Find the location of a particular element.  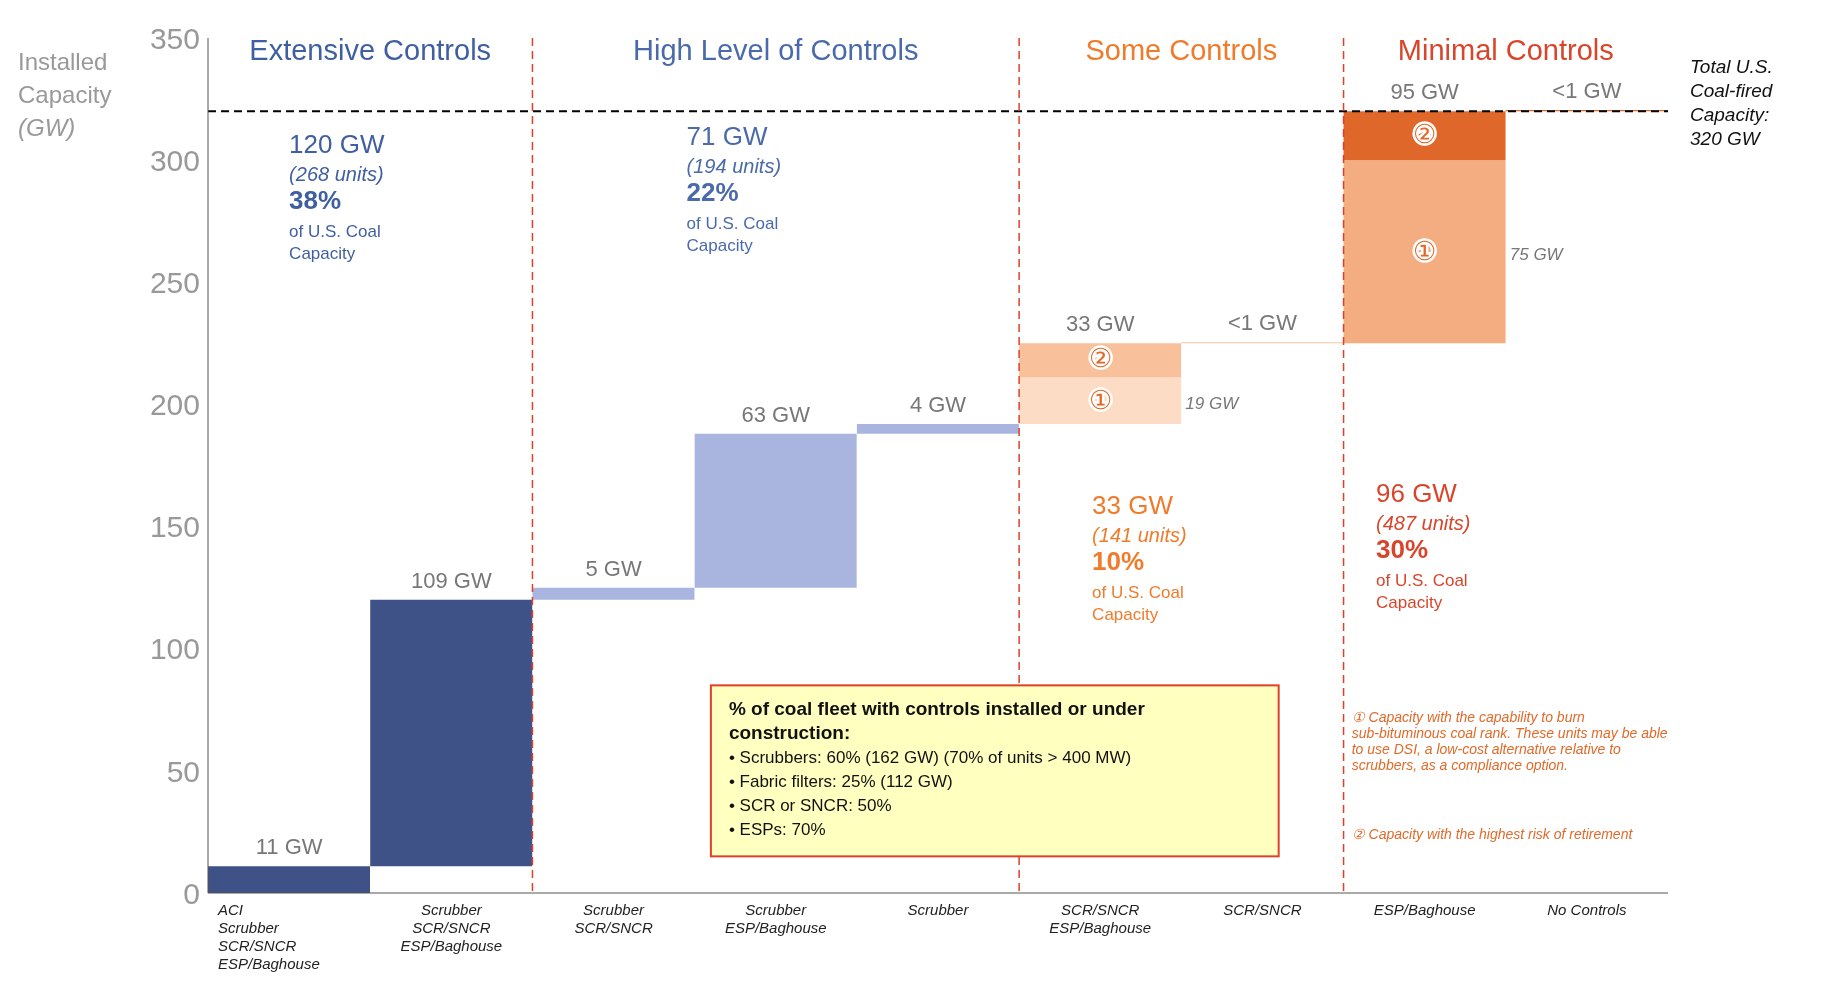

x-tick-label: SCR/SNCR is located at coordinates (1262, 909).